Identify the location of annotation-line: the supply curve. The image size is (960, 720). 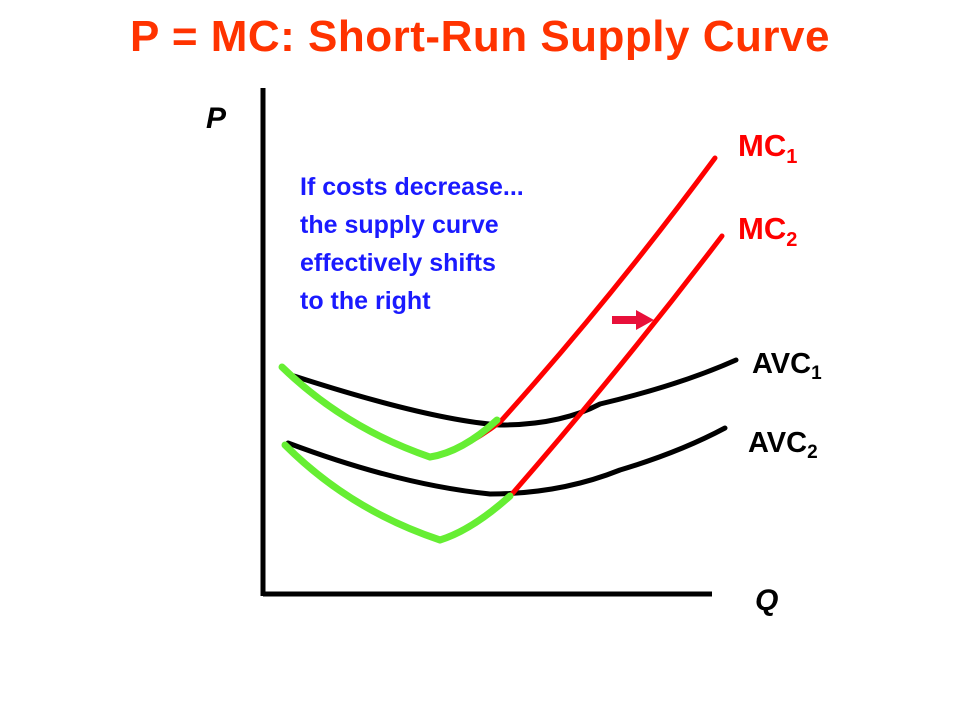
(399, 225).